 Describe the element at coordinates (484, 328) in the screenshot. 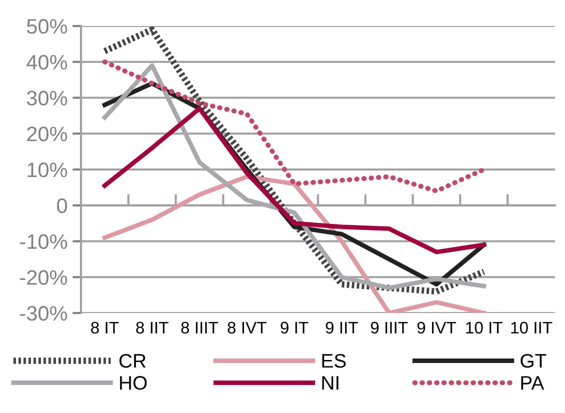

I see `x-tick-label: 10 IT` at that location.